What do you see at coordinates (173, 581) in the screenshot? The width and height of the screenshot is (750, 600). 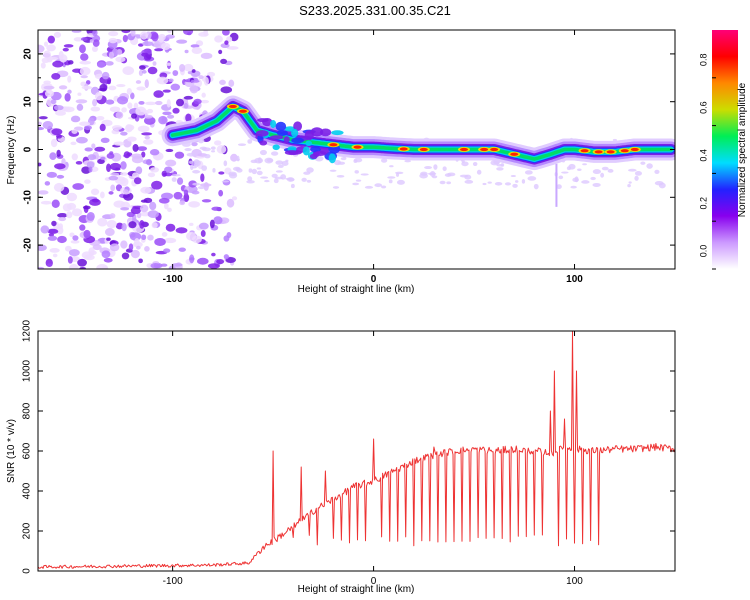 I see `x-tick-label: -100` at bounding box center [173, 581].